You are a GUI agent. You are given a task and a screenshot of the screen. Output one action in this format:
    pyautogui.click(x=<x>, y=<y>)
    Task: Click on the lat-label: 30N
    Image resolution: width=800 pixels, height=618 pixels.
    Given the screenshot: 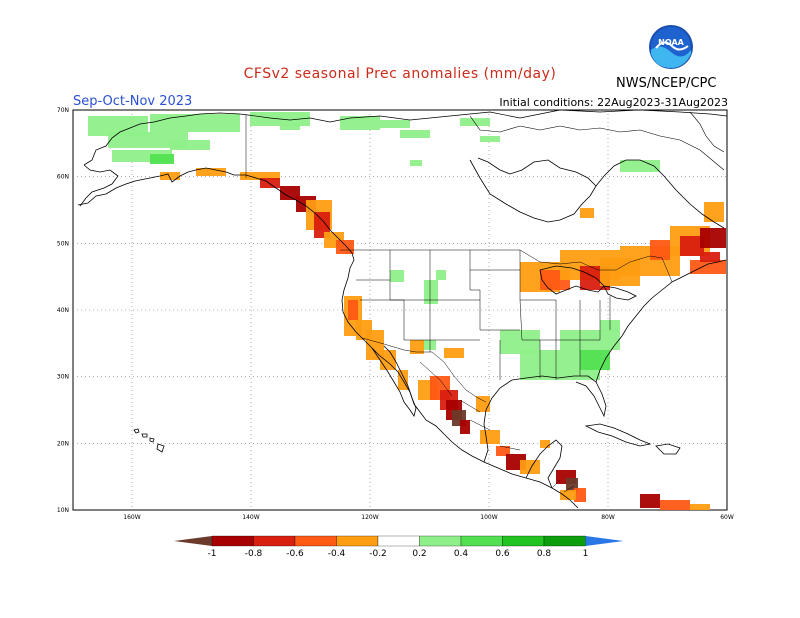 What is the action you would take?
    pyautogui.click(x=63, y=377)
    